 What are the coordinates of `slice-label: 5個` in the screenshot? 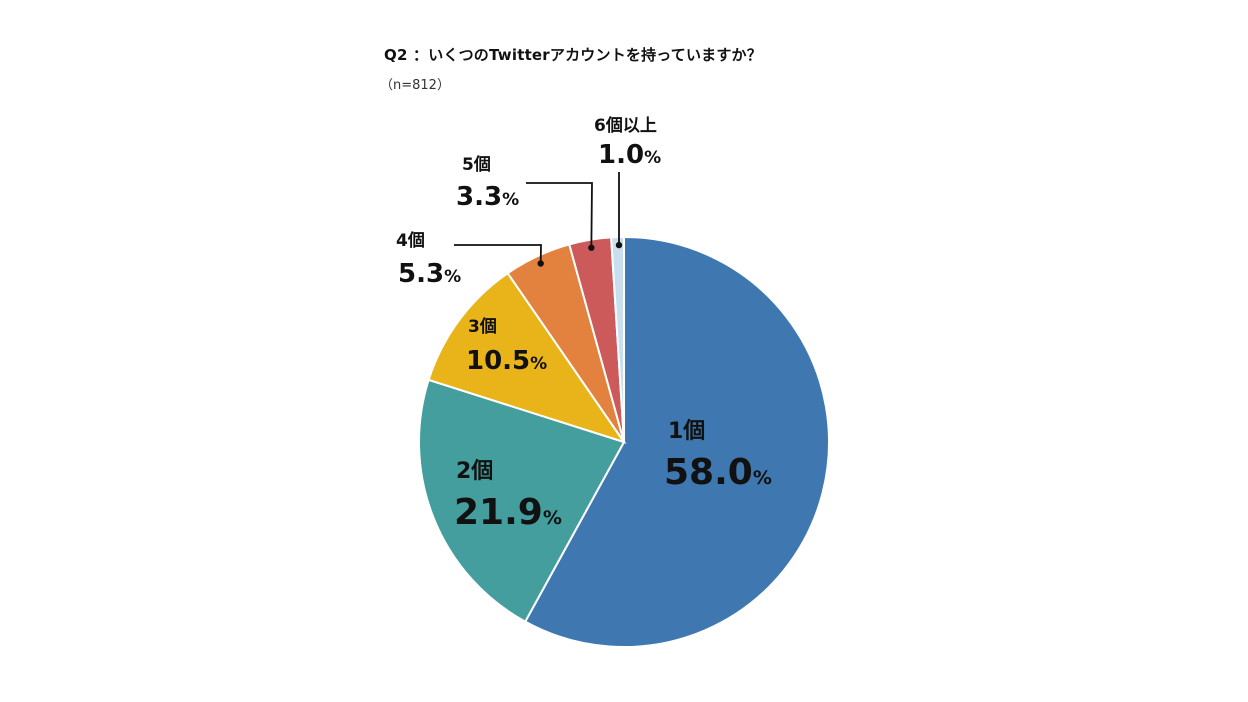 It's located at (476, 164).